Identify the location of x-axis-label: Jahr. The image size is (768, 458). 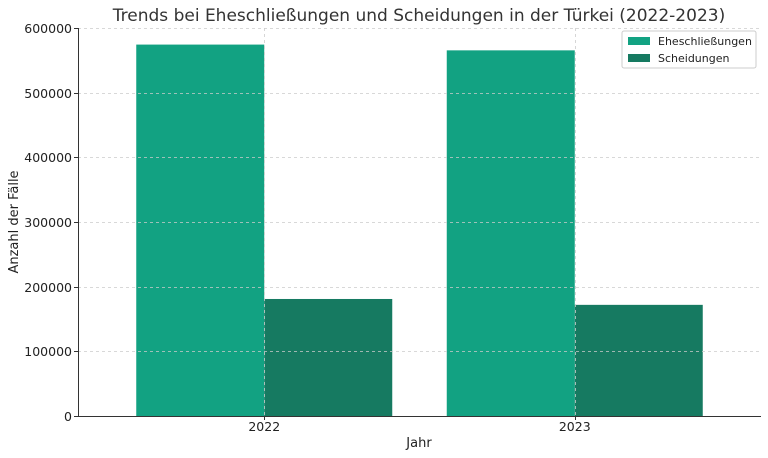
(418, 443).